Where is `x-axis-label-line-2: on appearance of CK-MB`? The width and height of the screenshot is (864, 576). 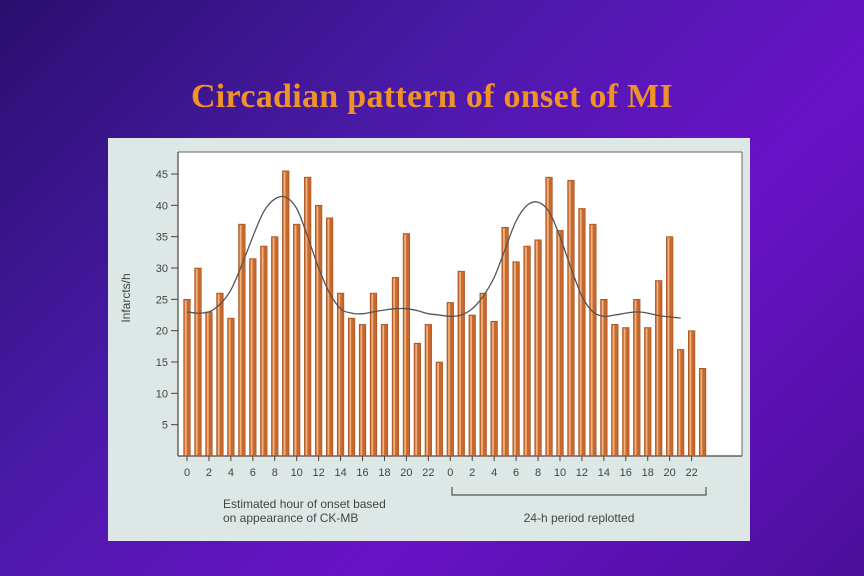
x-axis-label-line-2: on appearance of CK-MB is located at coordinates (290, 518).